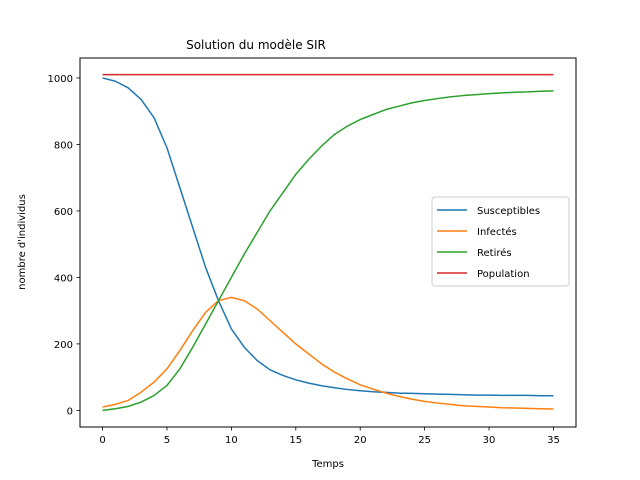 Image resolution: width=640 pixels, height=480 pixels. I want to click on legend-label-susceptibles: Susceptibles, so click(508, 211).